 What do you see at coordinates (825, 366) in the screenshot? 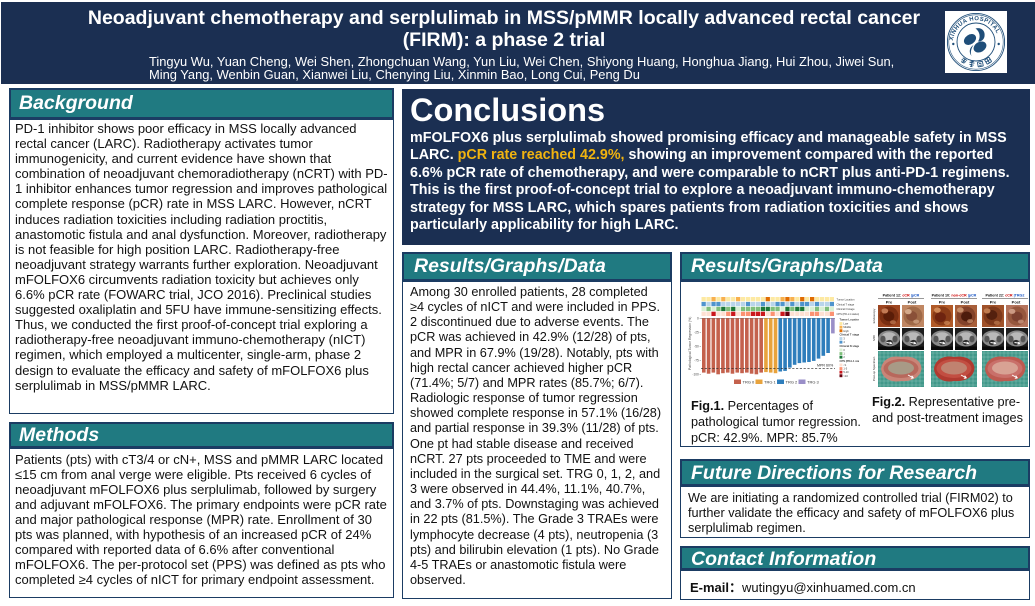
I see `svg-text: MPR 60%` at bounding box center [825, 366].